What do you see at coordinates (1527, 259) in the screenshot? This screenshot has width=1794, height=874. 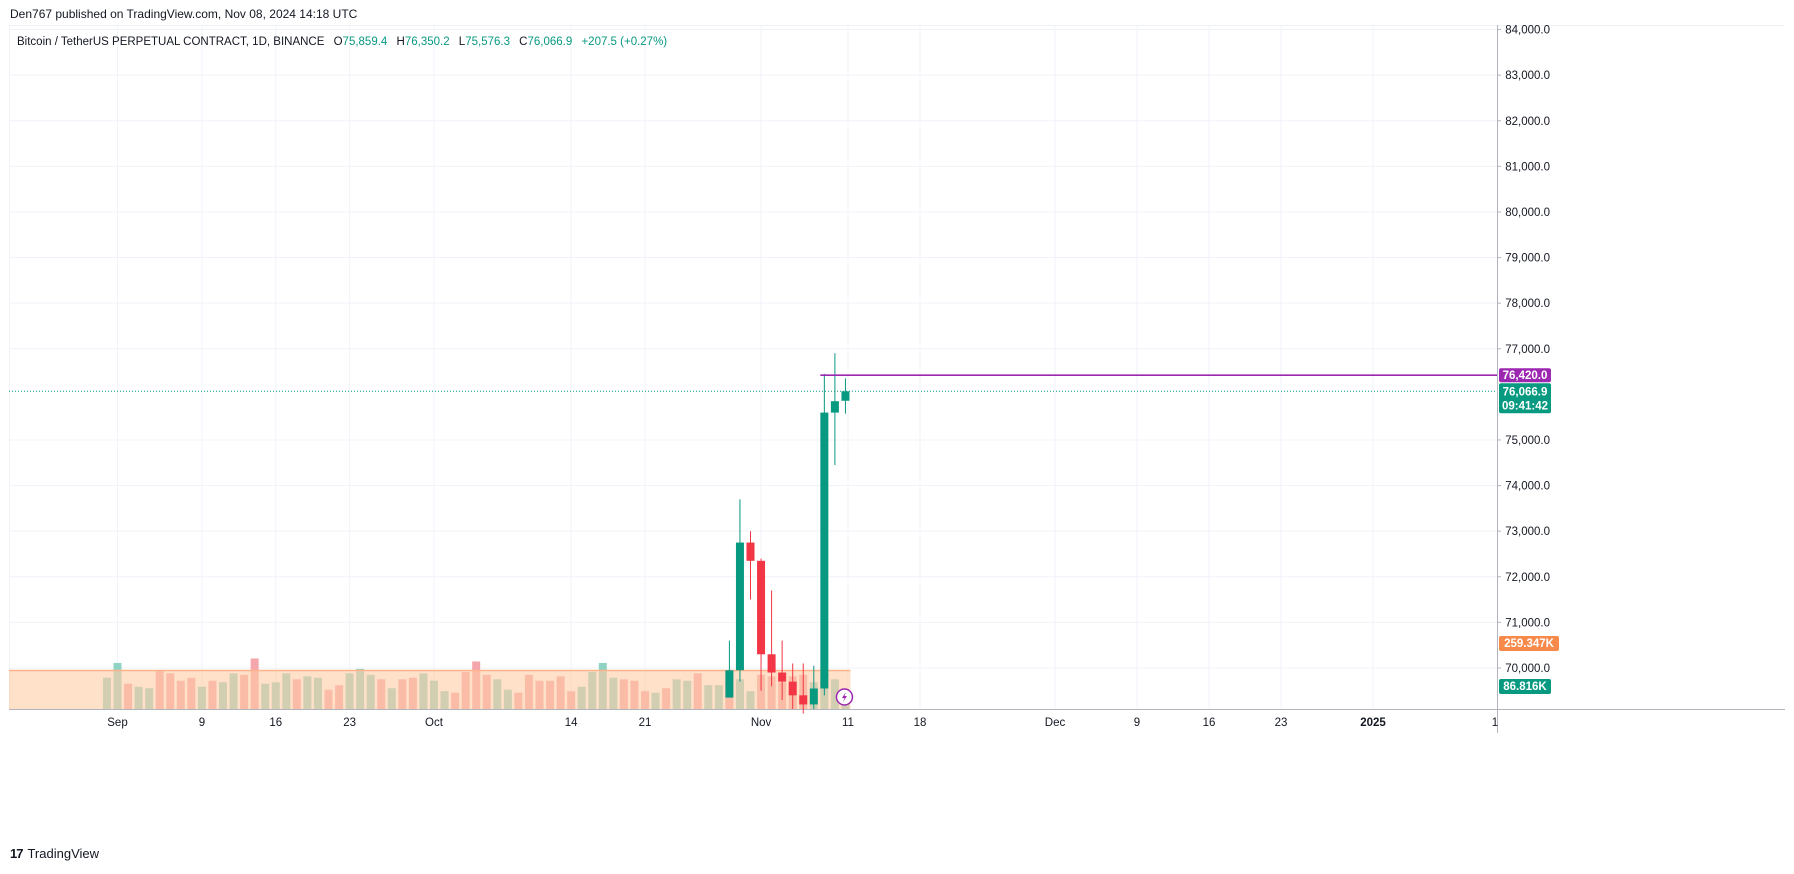 I see `price-tick-label: 79,000.0` at bounding box center [1527, 259].